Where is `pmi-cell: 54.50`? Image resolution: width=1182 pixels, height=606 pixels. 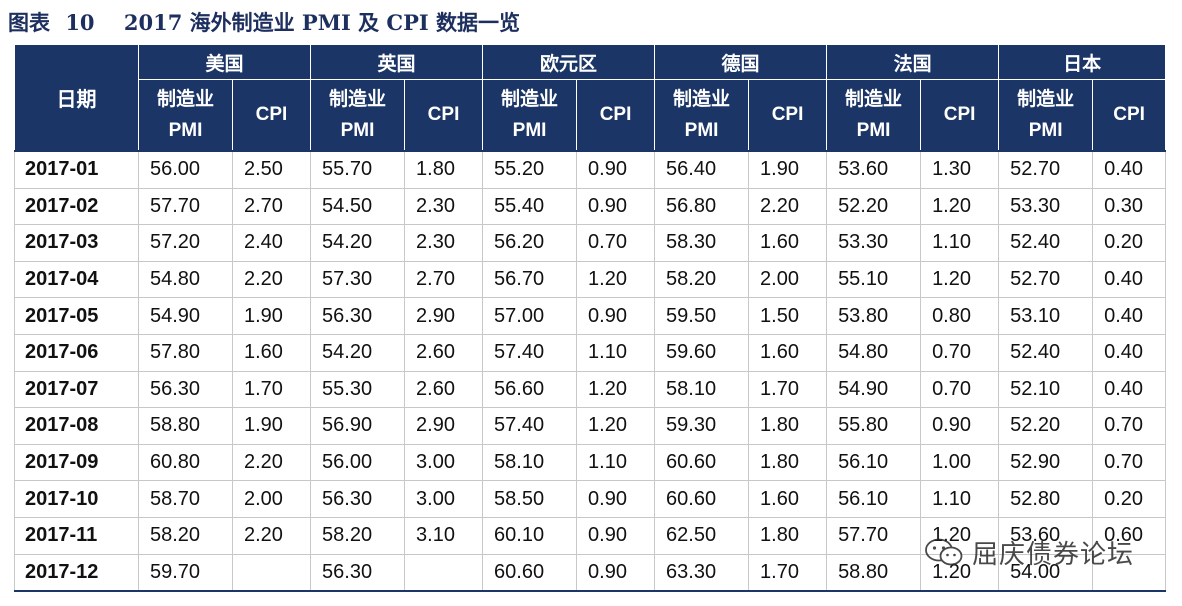 pmi-cell: 54.50 is located at coordinates (358, 206).